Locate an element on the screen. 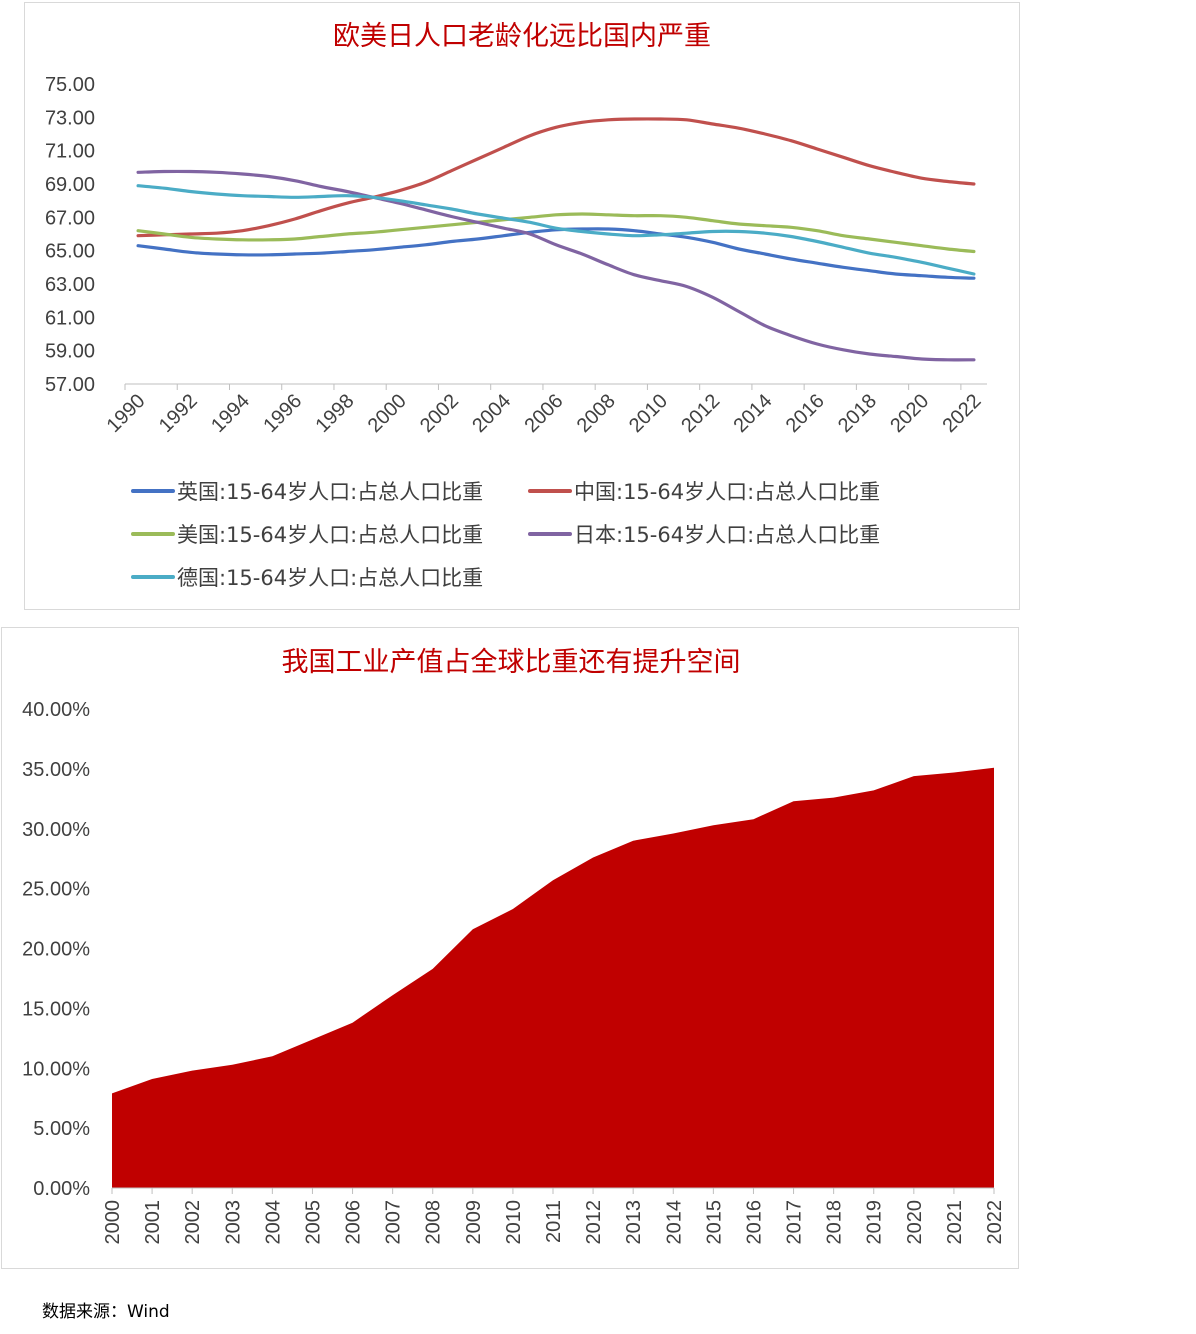 The image size is (1196, 1334). y-tick-label: 20.00% is located at coordinates (56, 950).